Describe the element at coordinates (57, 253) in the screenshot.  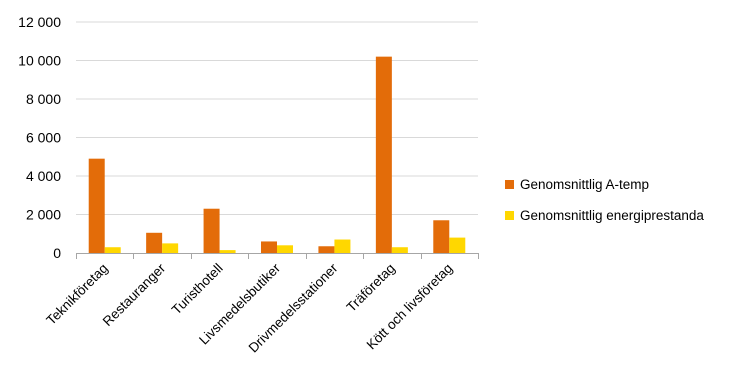
I see `y-tick-label: 0` at that location.